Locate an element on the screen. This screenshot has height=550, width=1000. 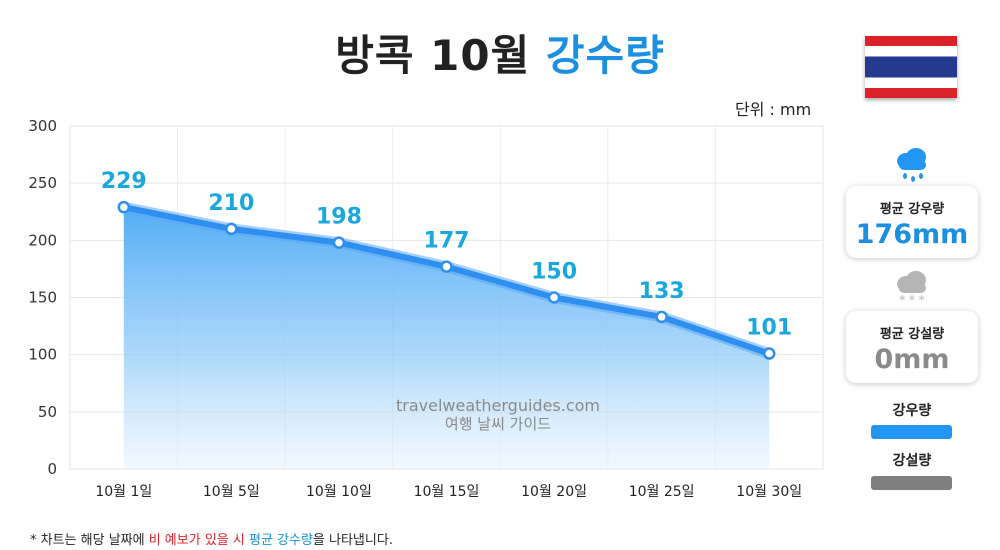
footnote-prefix: * 차트는 해당 날짜에 is located at coordinates (89, 540).